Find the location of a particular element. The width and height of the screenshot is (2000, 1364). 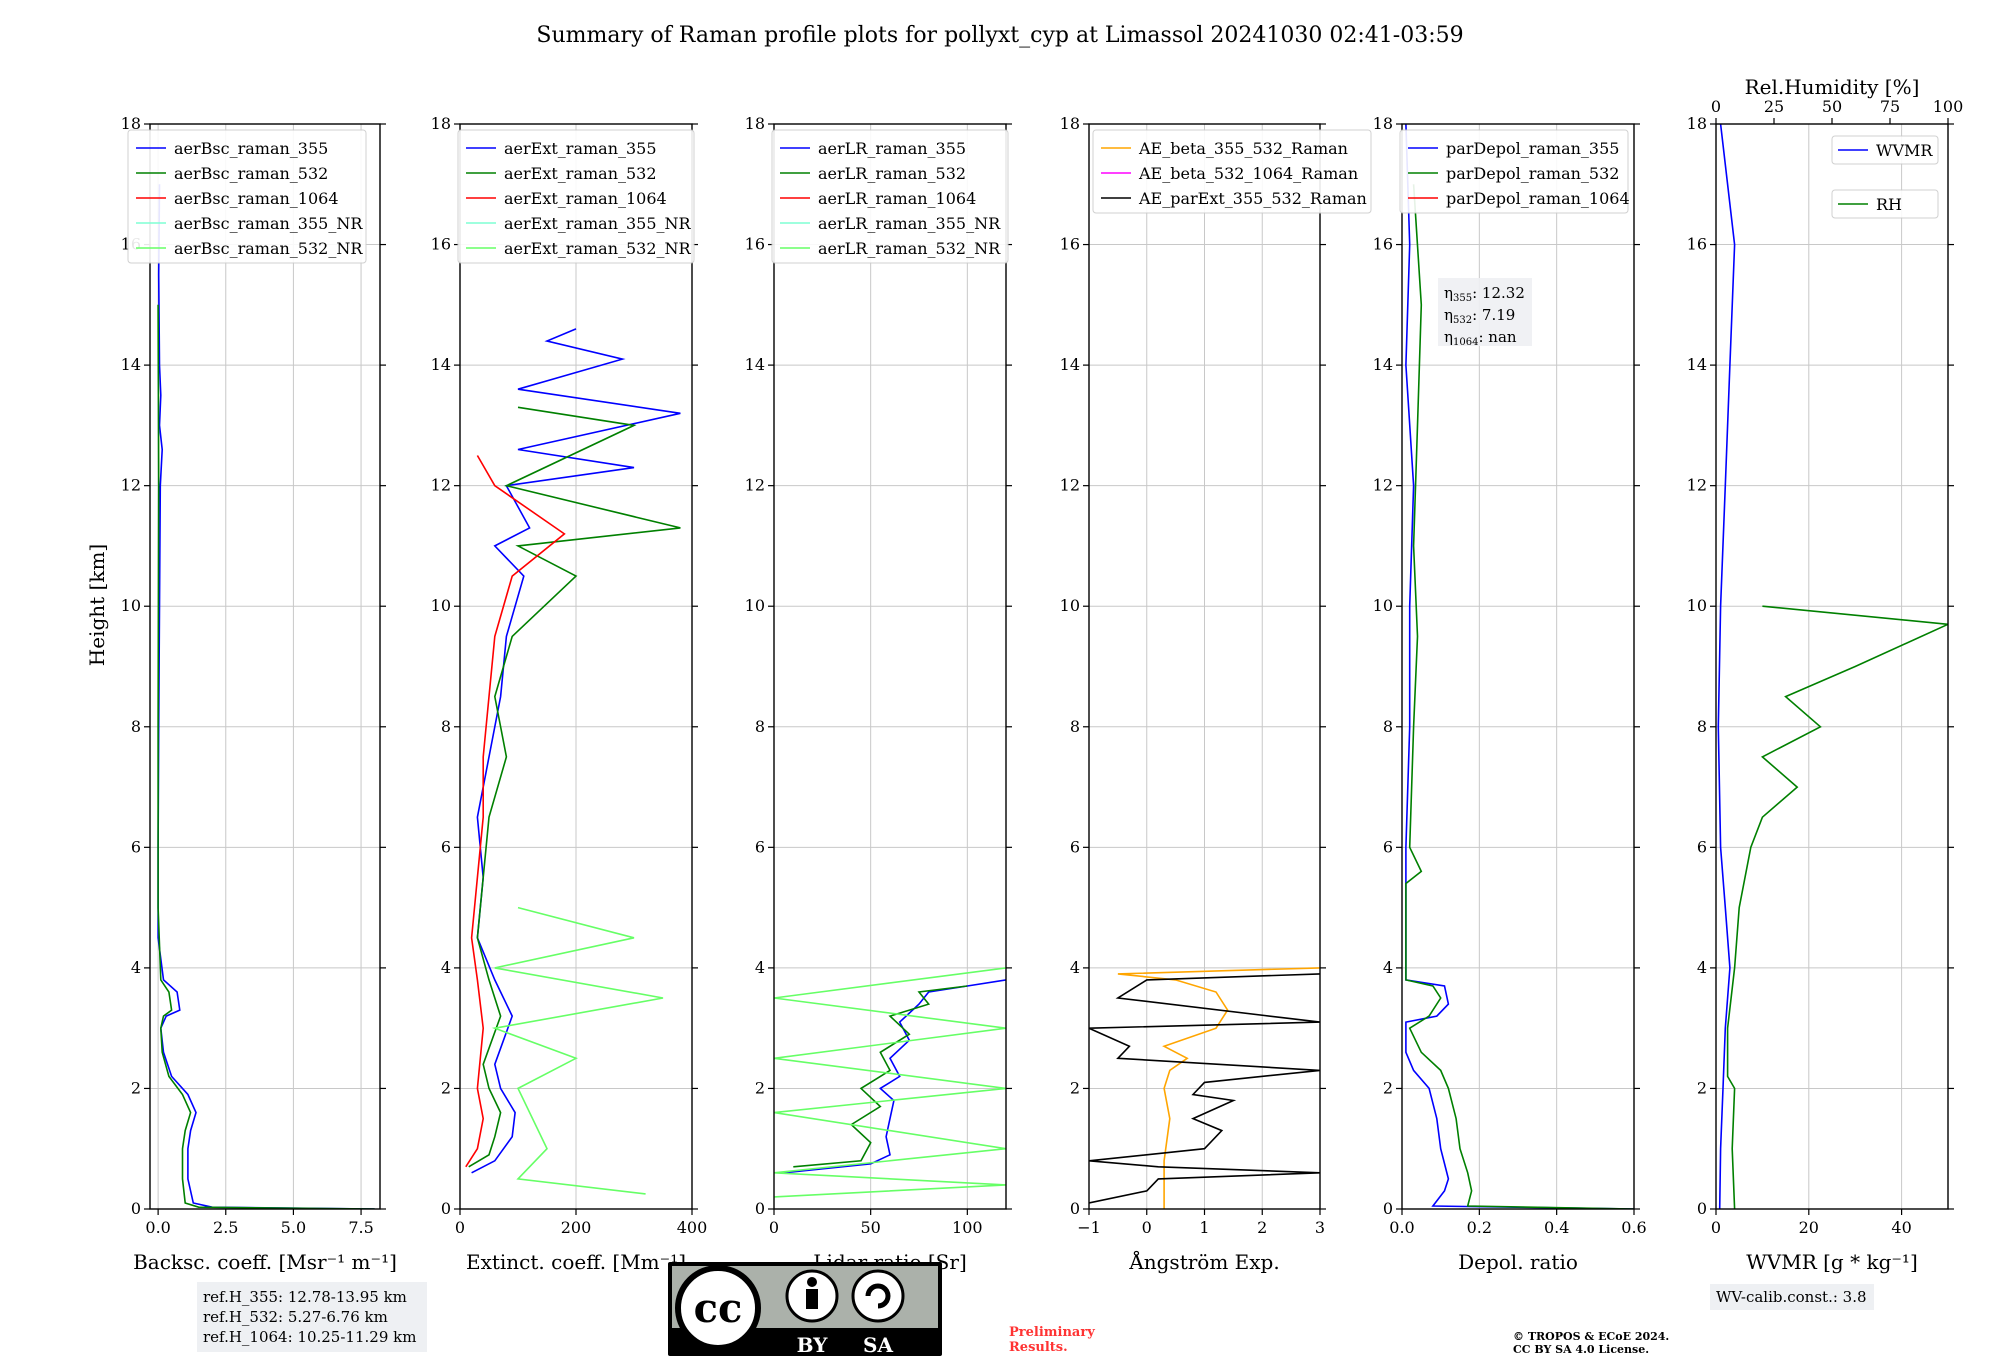

x-tick-label: 2 is located at coordinates (1262, 1227).